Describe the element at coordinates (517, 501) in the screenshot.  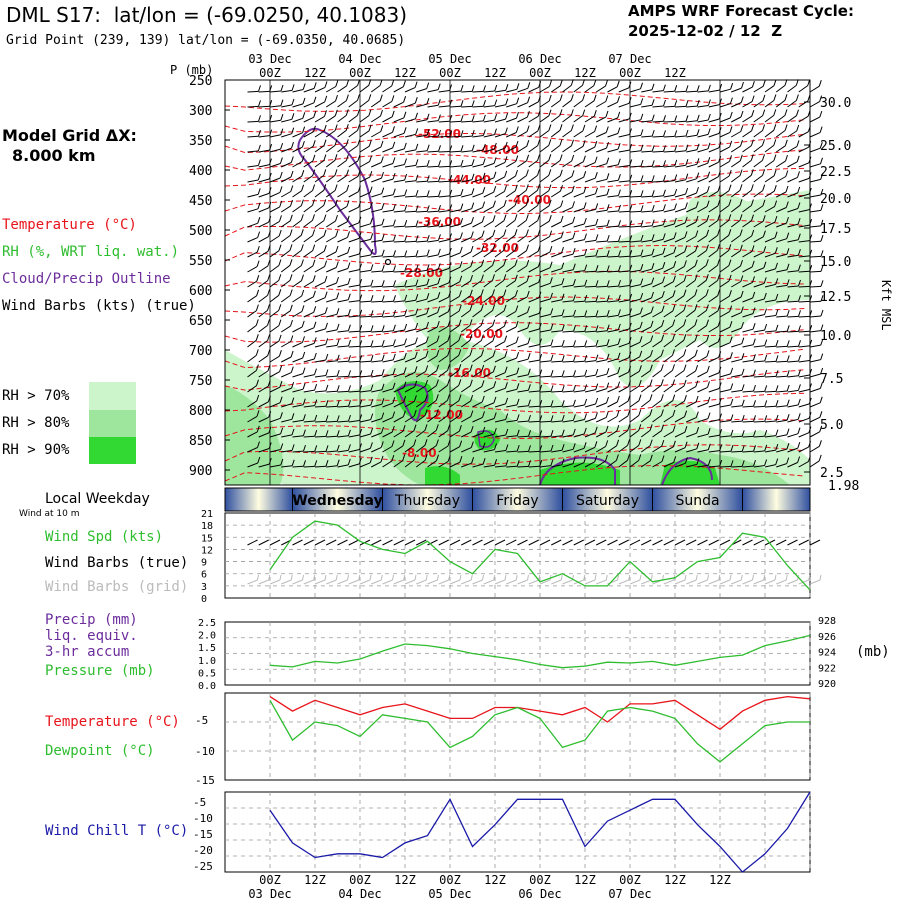
I see `weekday-label: Friday` at that location.